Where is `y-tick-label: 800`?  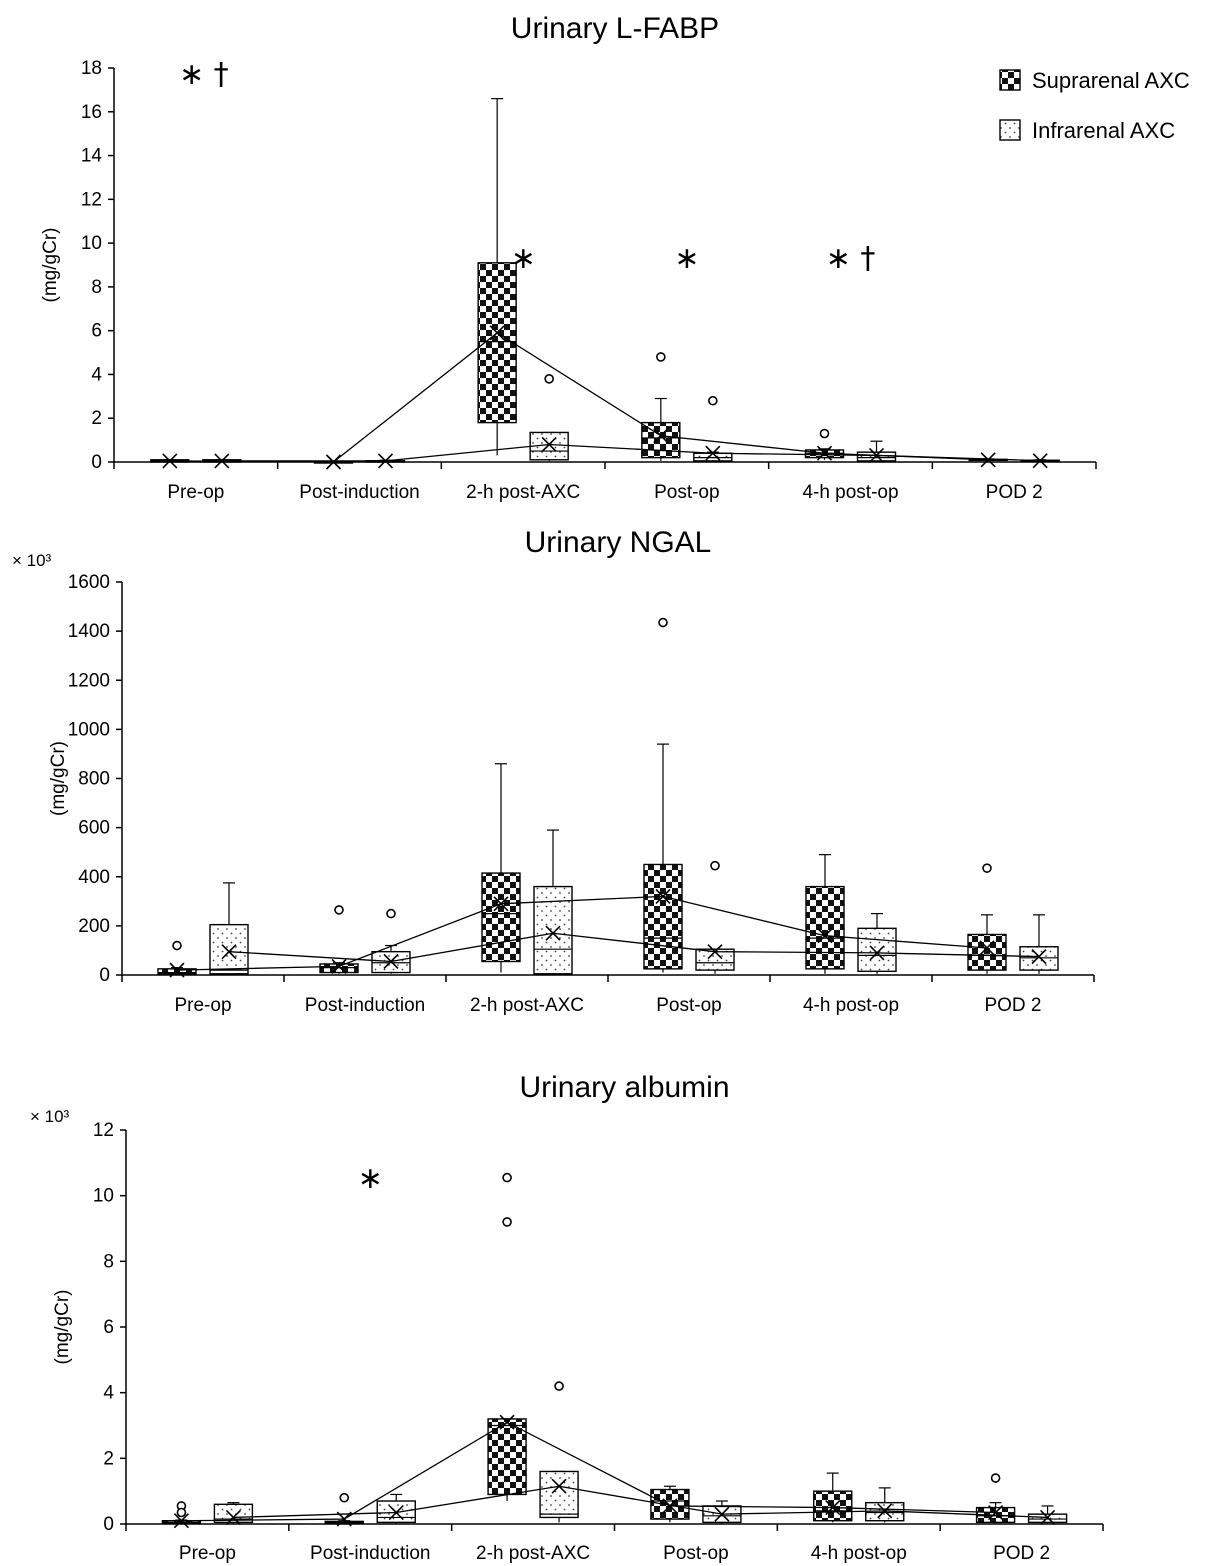 y-tick-label: 800 is located at coordinates (94, 779).